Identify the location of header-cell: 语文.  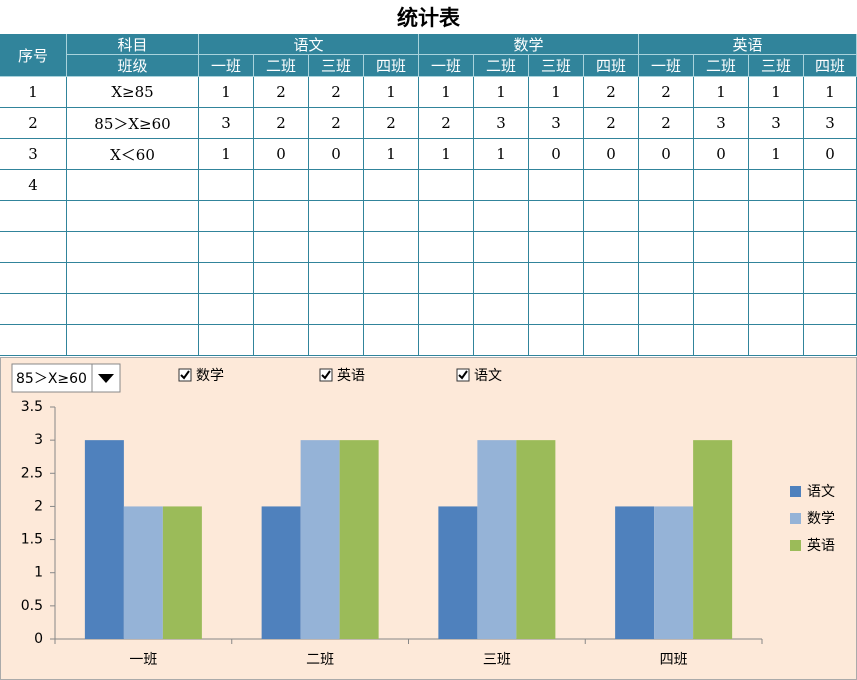
(309, 44).